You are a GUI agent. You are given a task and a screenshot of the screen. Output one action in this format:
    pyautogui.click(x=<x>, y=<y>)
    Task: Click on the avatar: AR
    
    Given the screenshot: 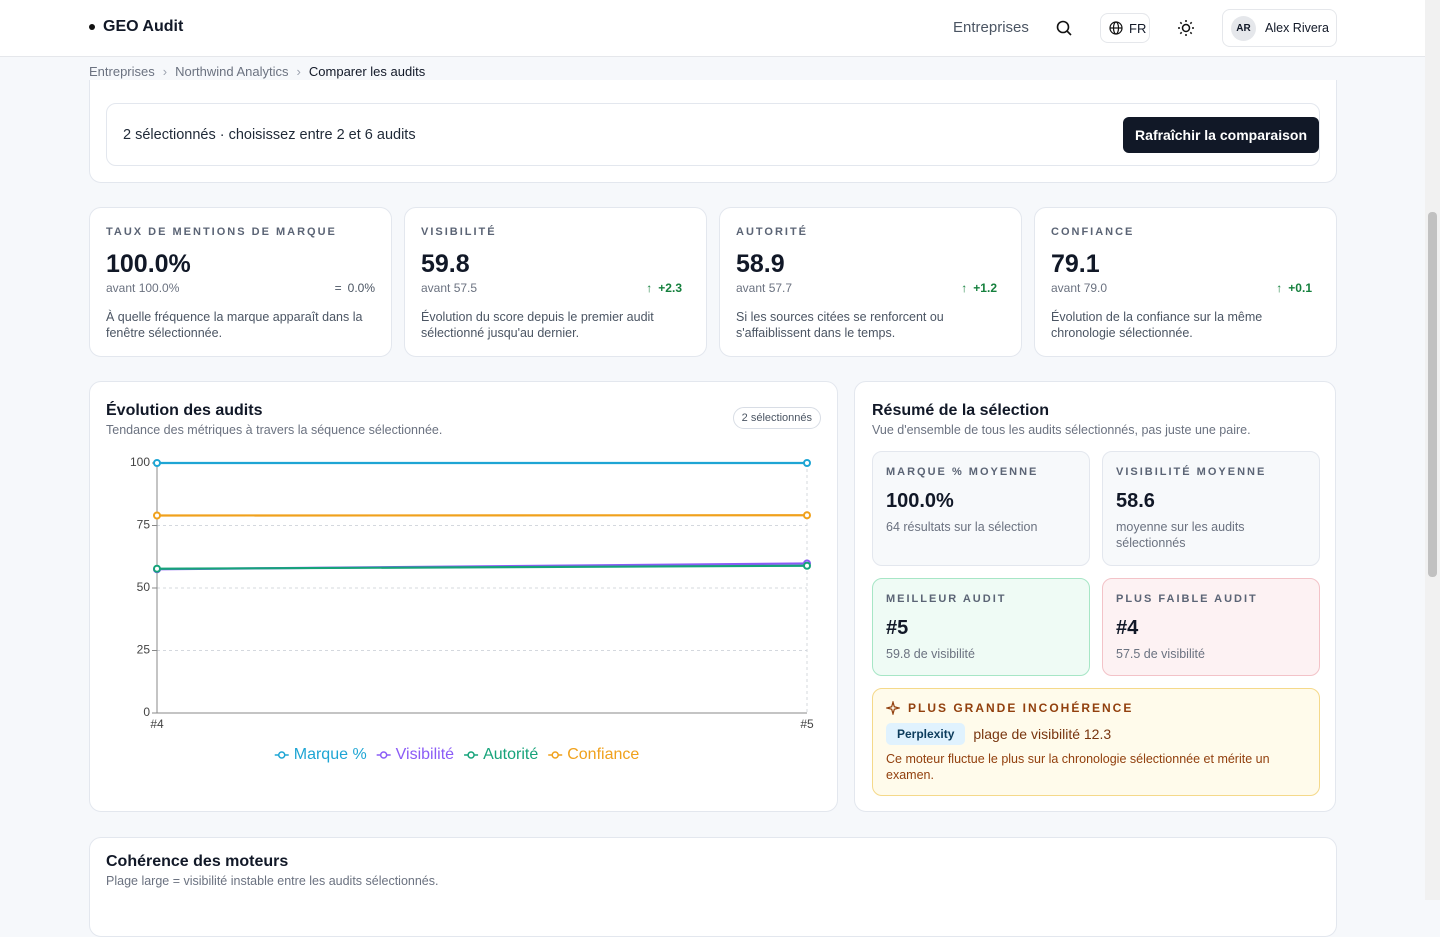 What is the action you would take?
    pyautogui.click(x=1243, y=28)
    